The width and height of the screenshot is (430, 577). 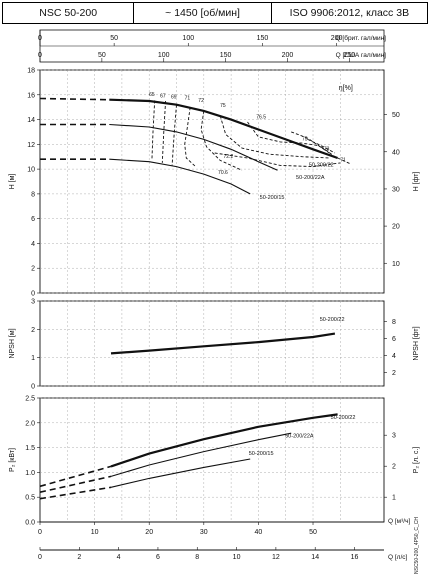 I want to click on brit-gal-tick-label: 200, so click(x=337, y=38).